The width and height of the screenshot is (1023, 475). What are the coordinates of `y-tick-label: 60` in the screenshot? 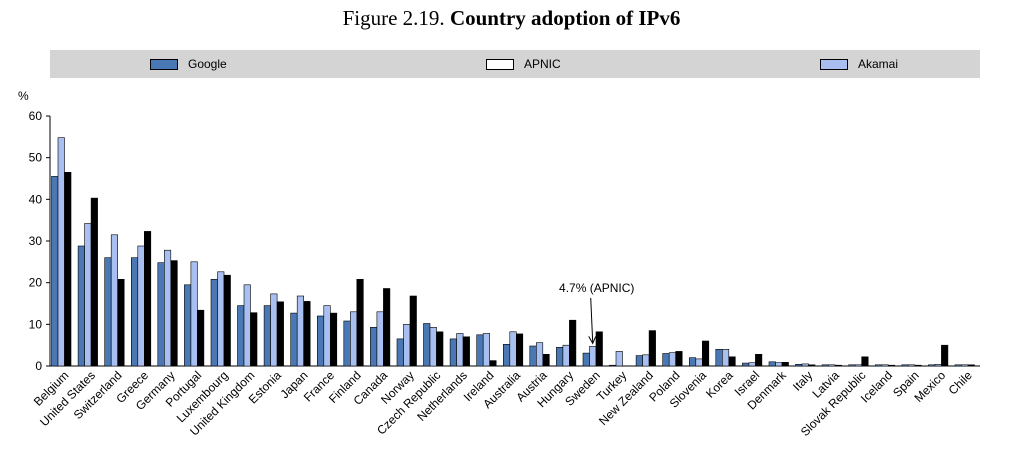 It's located at (36, 116).